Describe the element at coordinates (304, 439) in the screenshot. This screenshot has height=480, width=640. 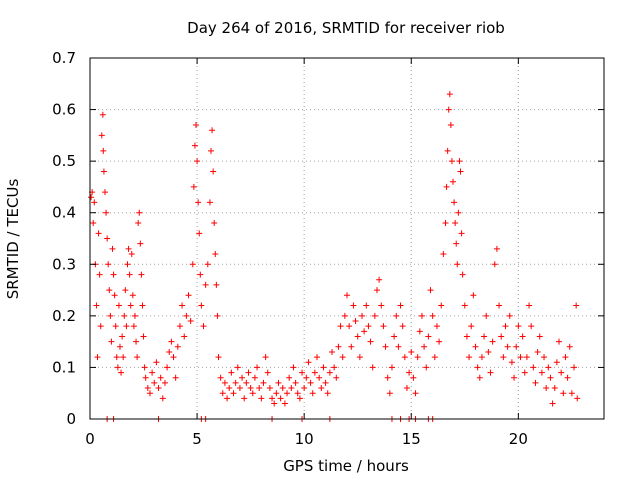
I see `x-tick-label: 10` at that location.